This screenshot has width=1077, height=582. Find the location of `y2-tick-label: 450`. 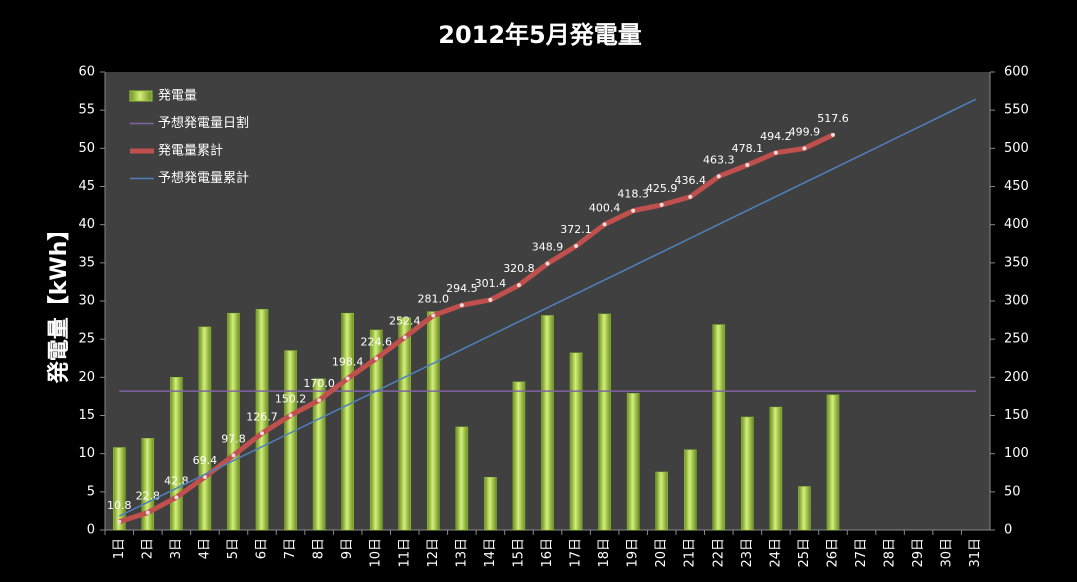

y2-tick-label: 450 is located at coordinates (1016, 186).